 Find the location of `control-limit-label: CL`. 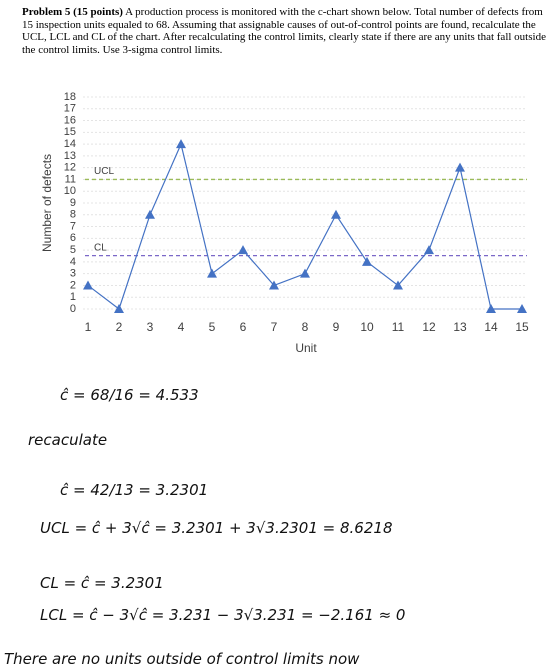

control-limit-label: CL is located at coordinates (100, 247).